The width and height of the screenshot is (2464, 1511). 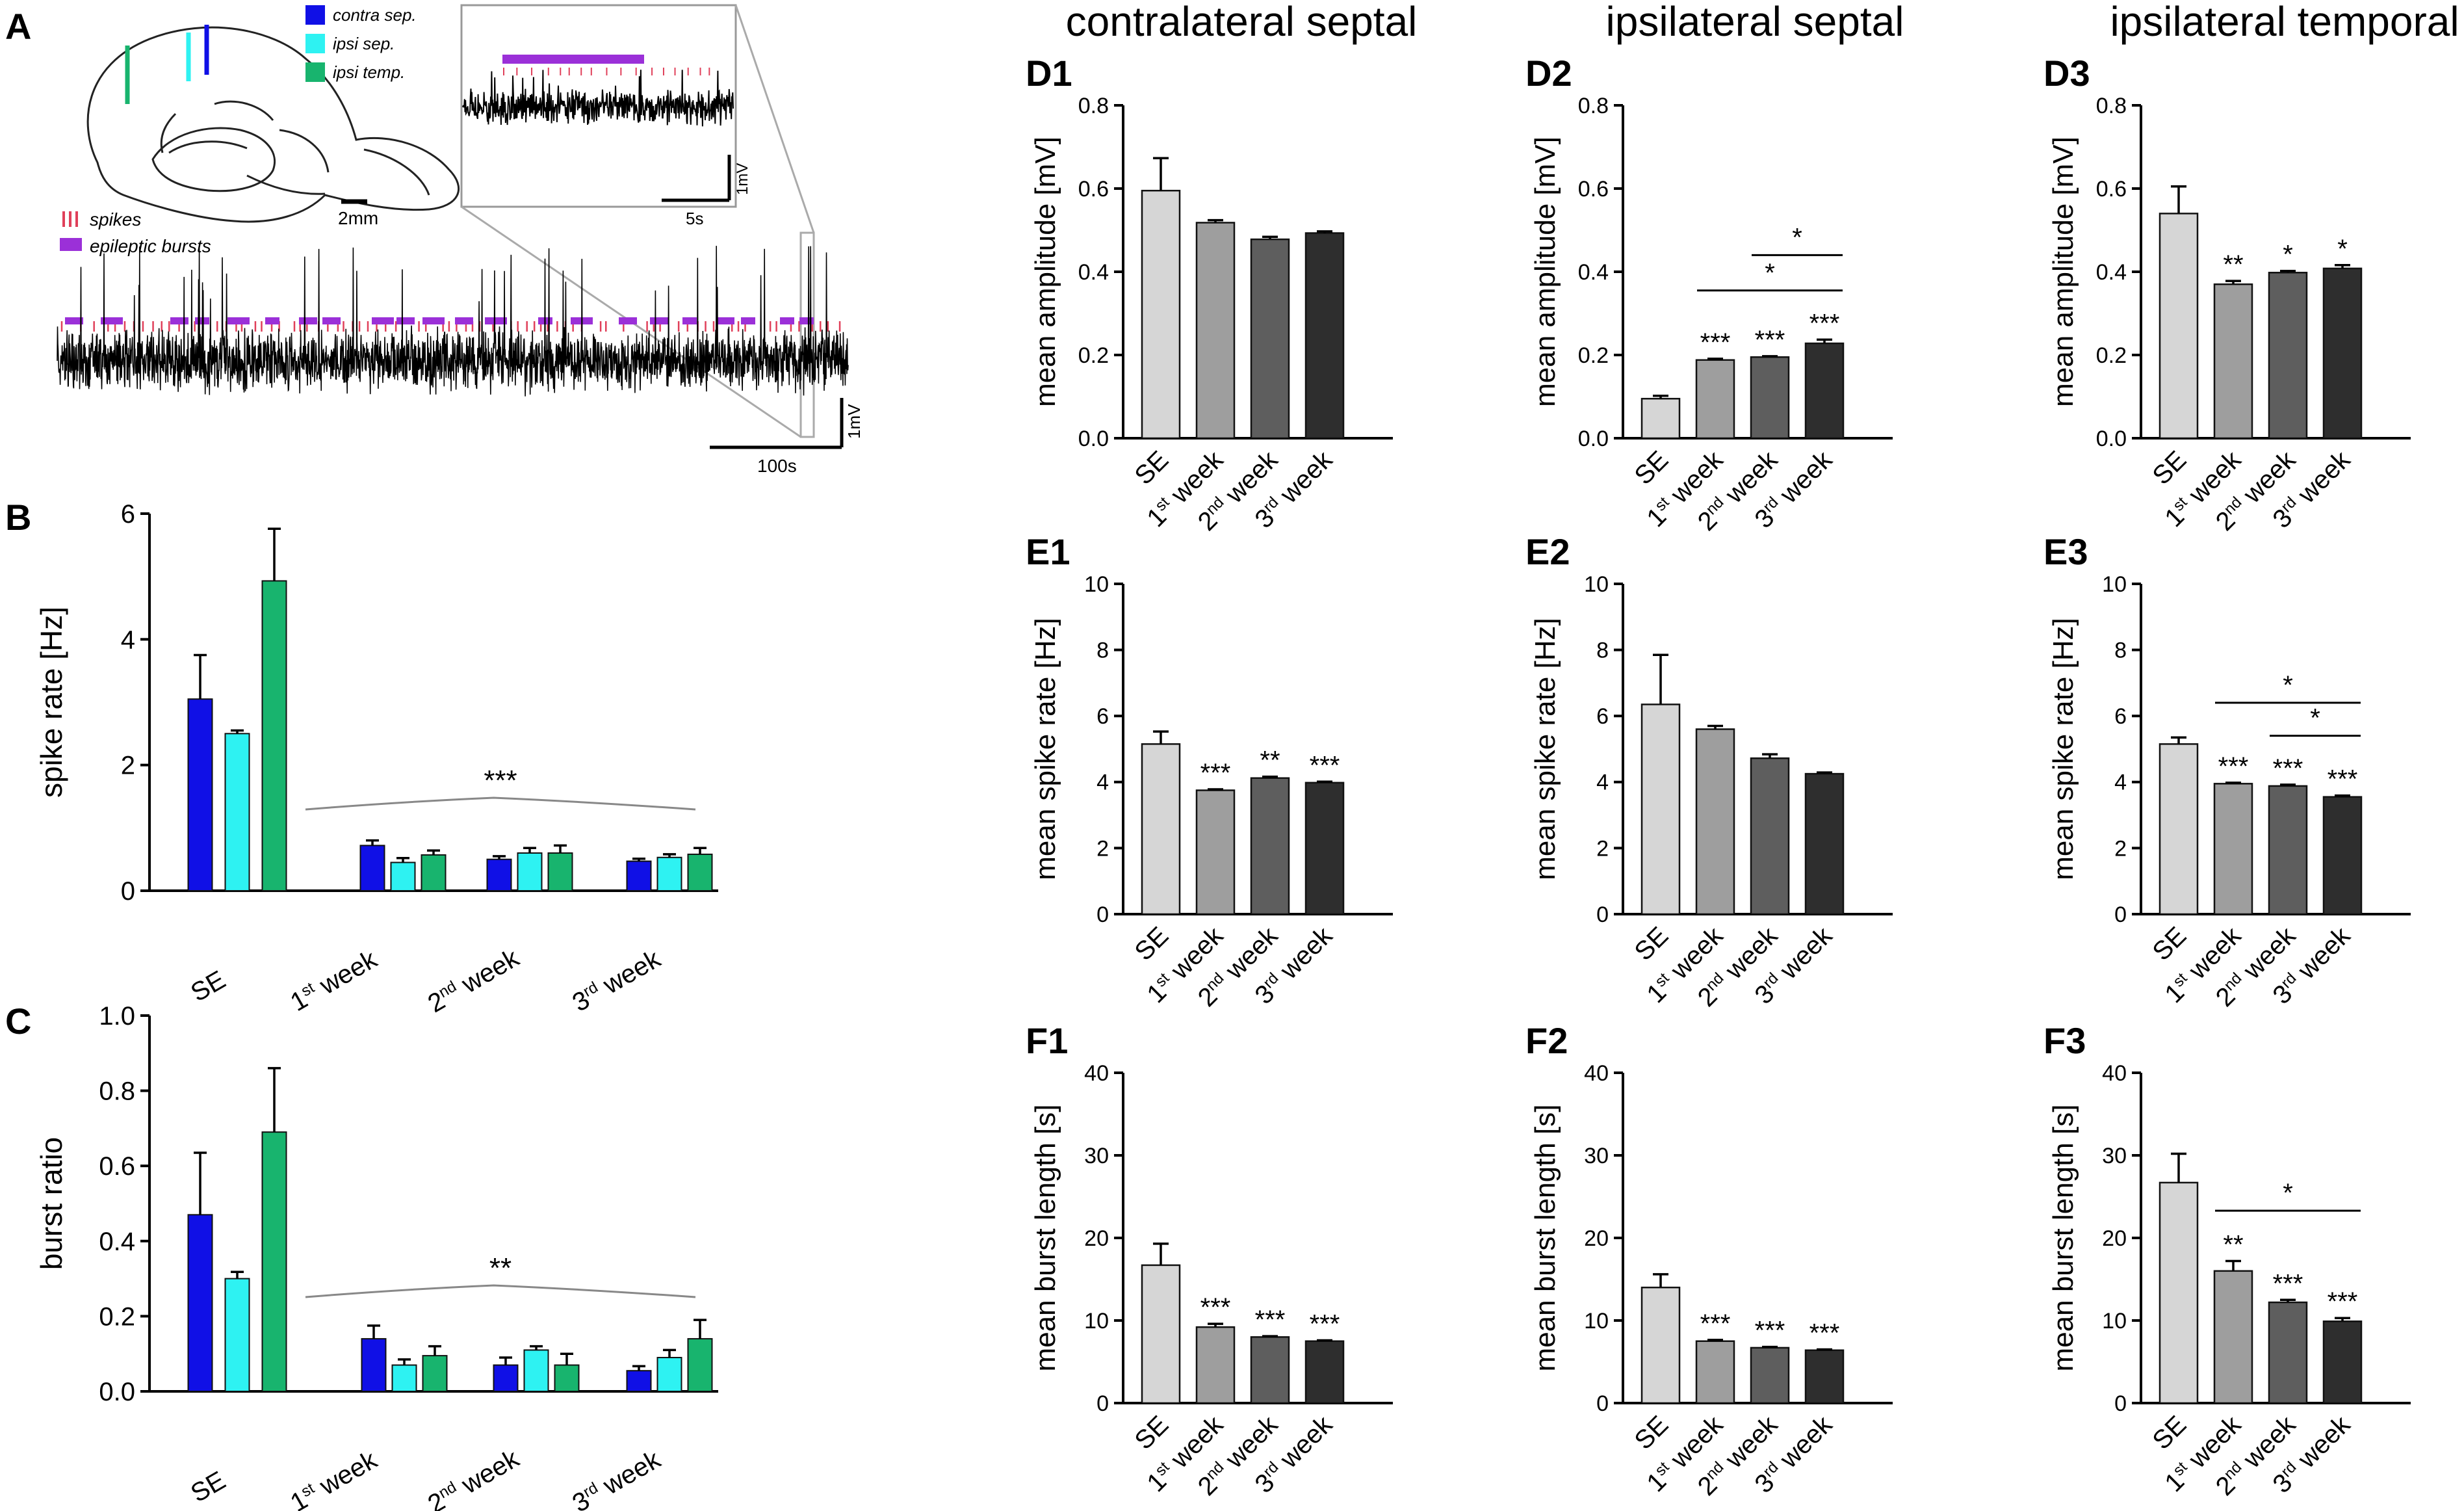 What do you see at coordinates (369, 72) in the screenshot?
I see `legend-ipsi-temp-label: ipsi temp.` at bounding box center [369, 72].